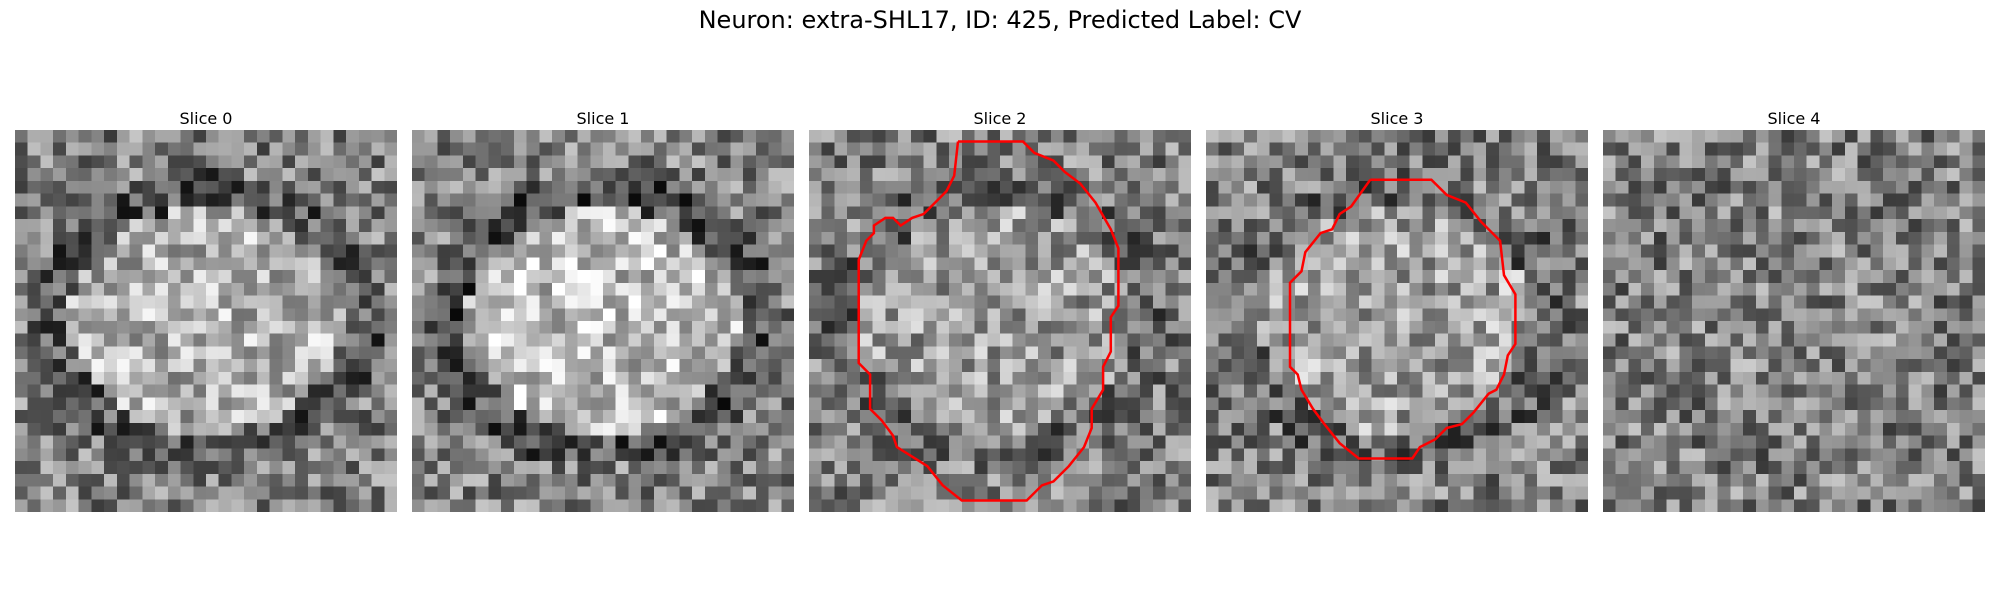 The height and width of the screenshot is (600, 2000). I want to click on slice-title-3: Slice 3, so click(1397, 118).